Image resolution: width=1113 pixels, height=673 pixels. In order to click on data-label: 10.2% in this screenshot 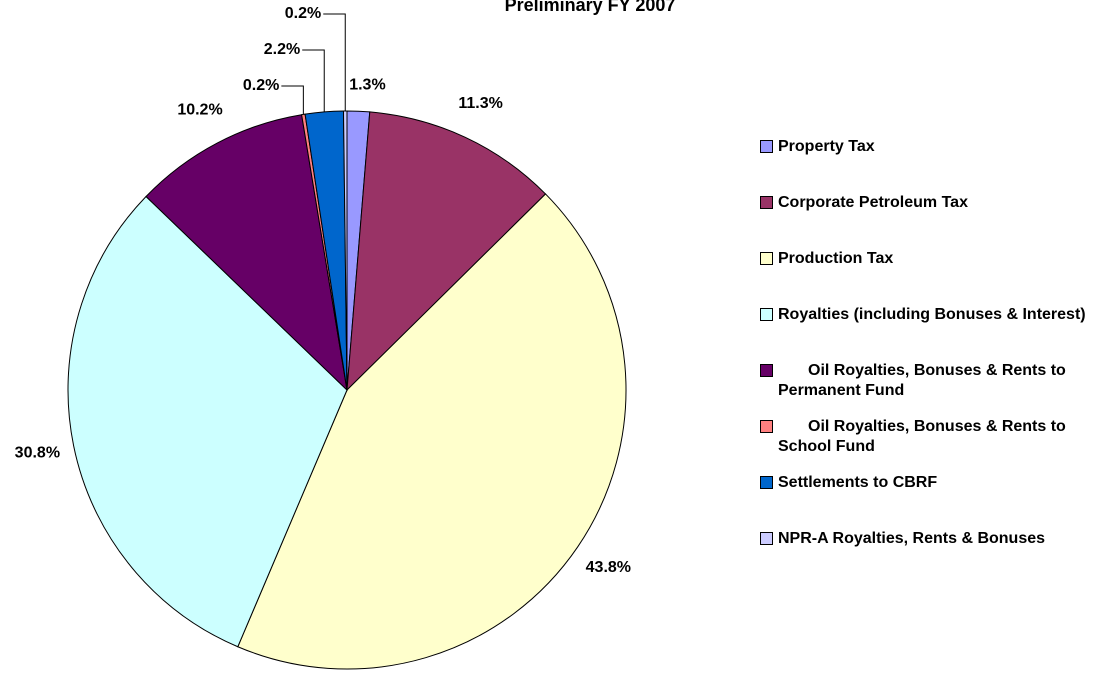, I will do `click(199, 109)`.